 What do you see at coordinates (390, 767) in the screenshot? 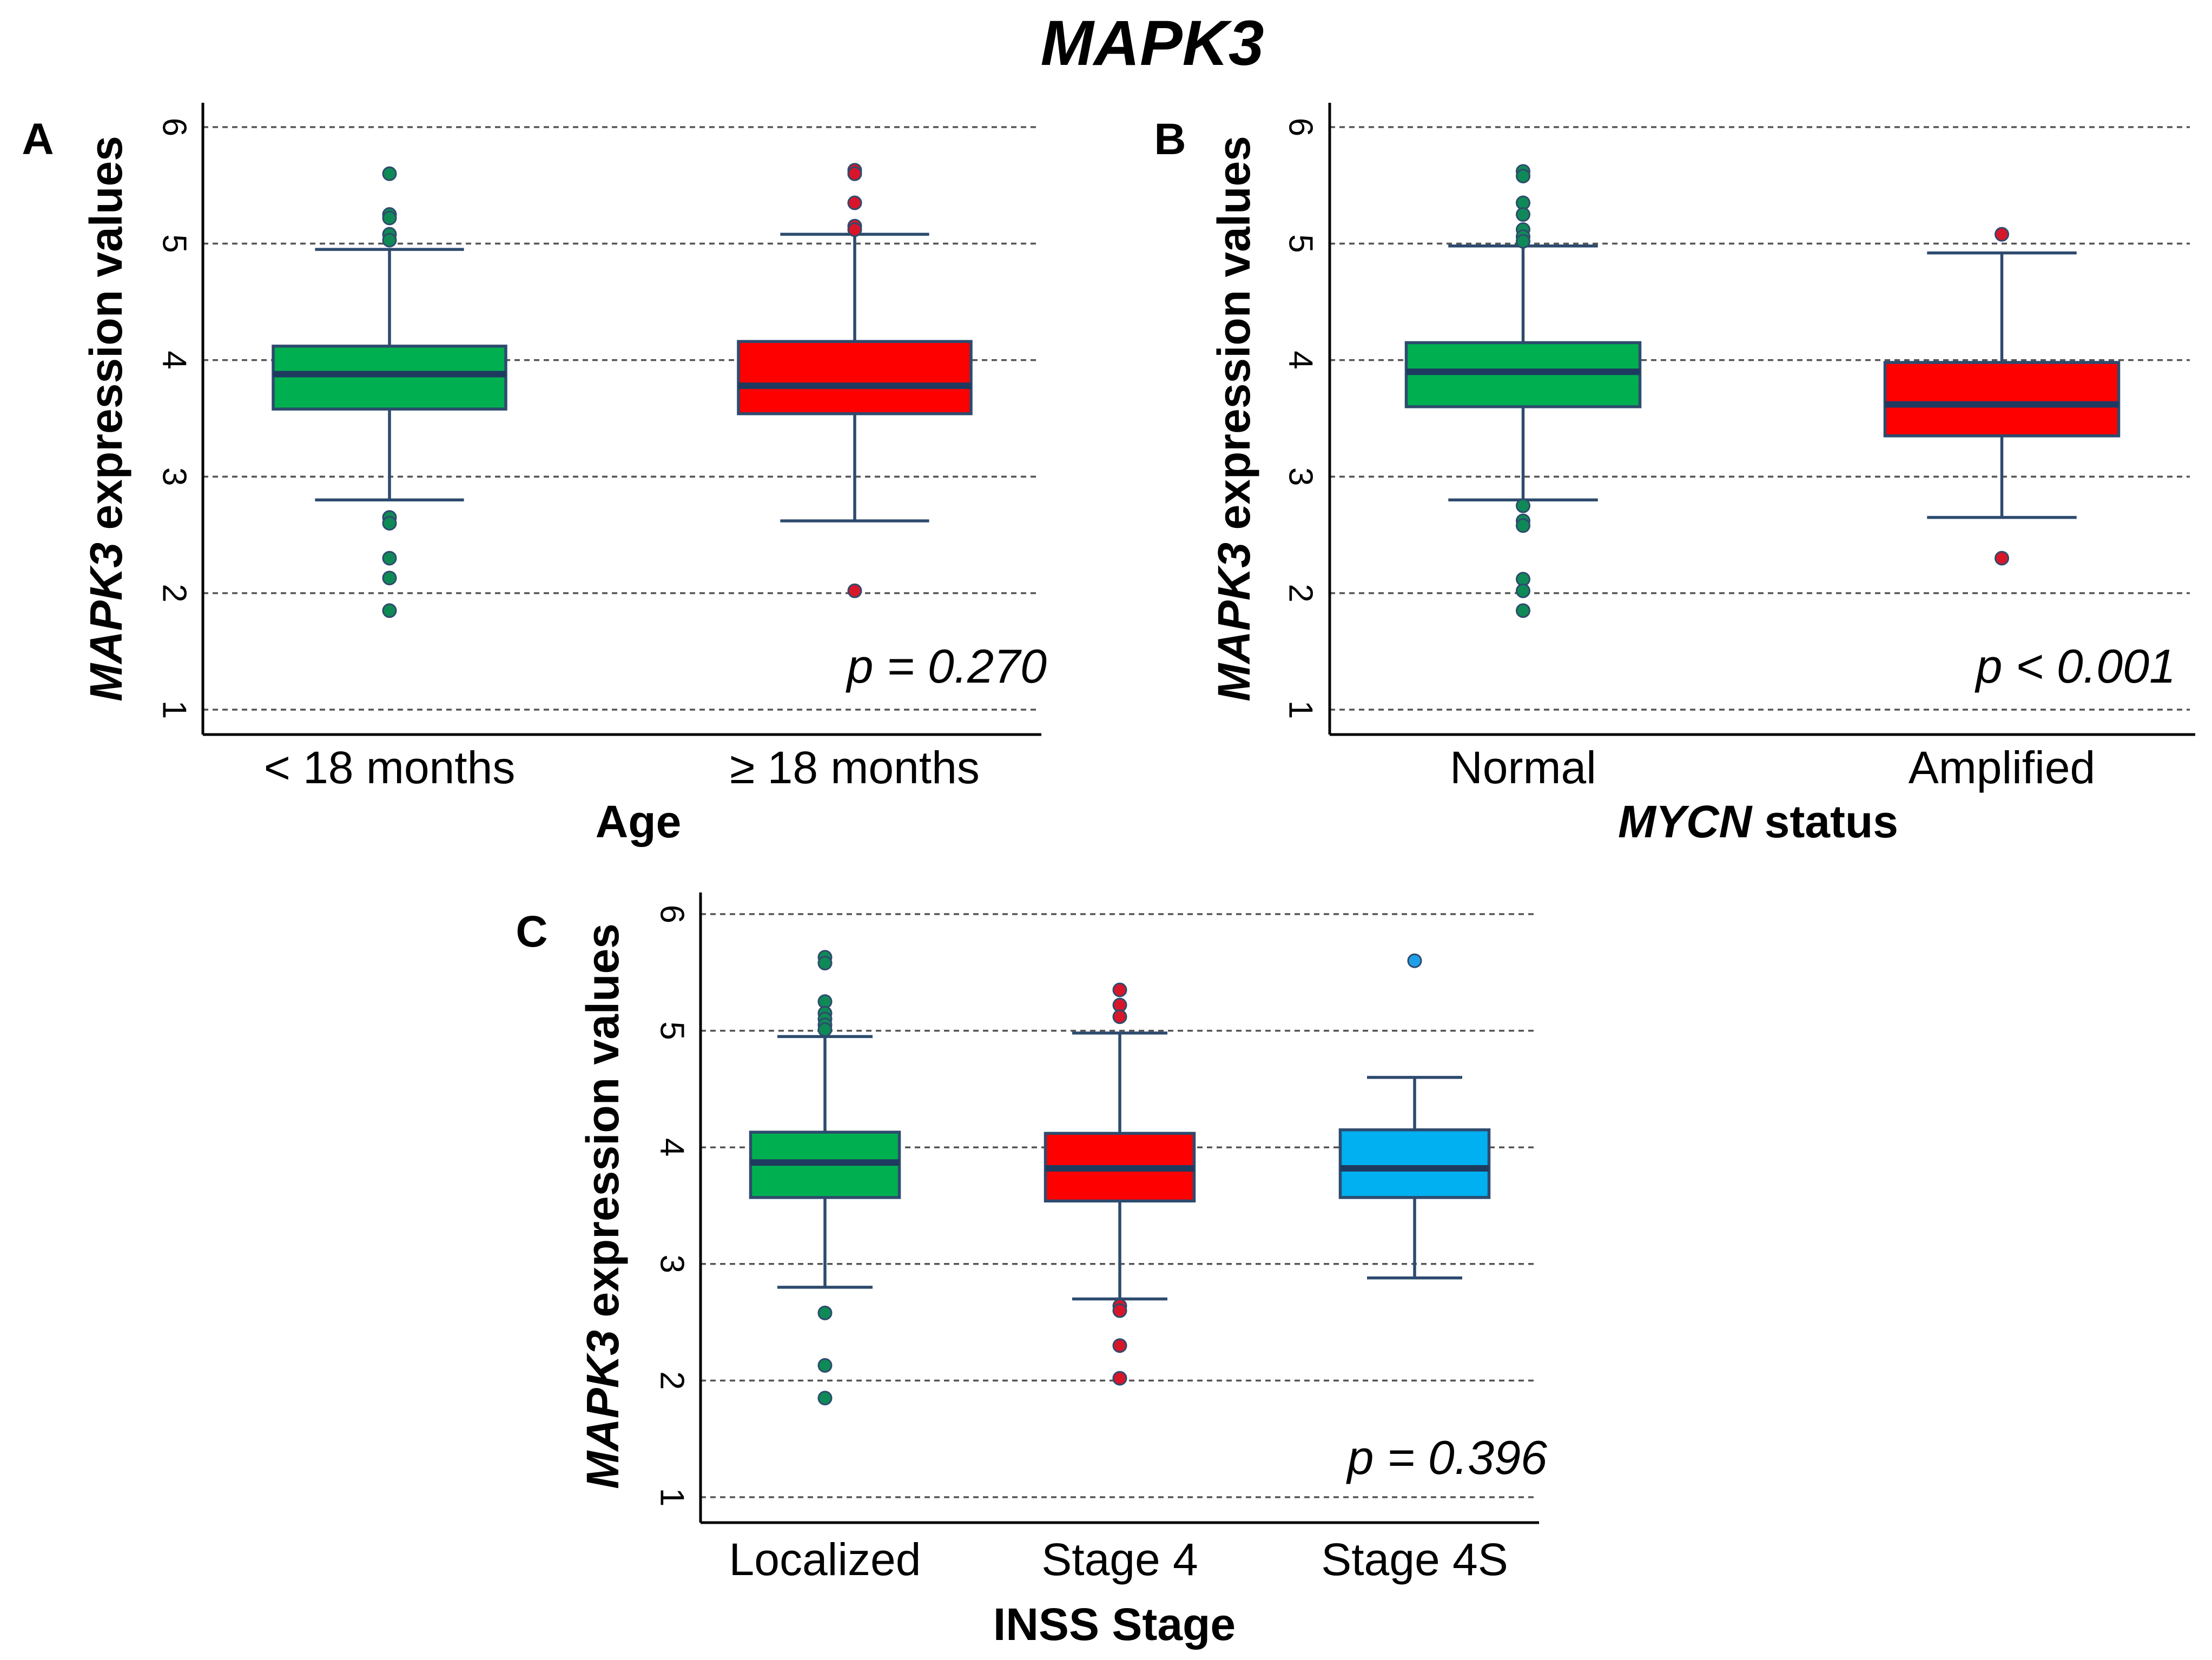
I see `x-tick-label: < 18 months` at bounding box center [390, 767].